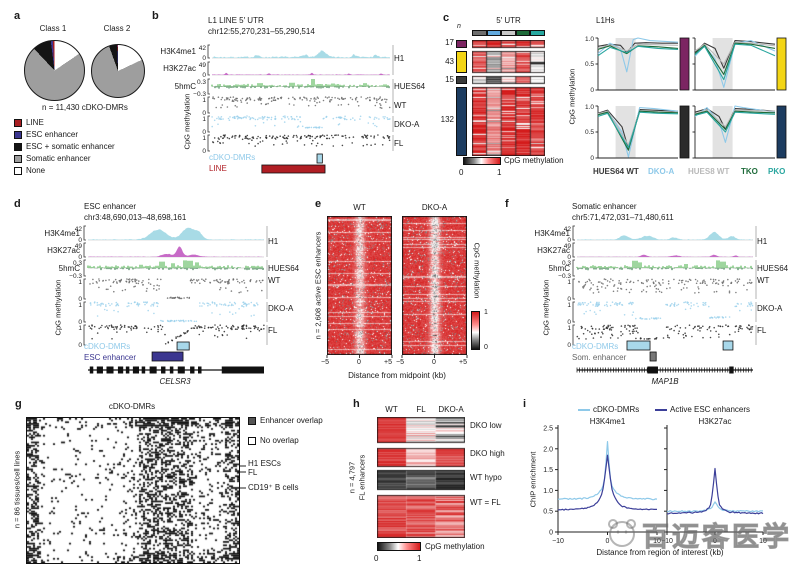 The width and height of the screenshot is (797, 580). Describe the element at coordinates (218, 168) in the screenshot. I see `panel-b-ann-line: LINE` at that location.